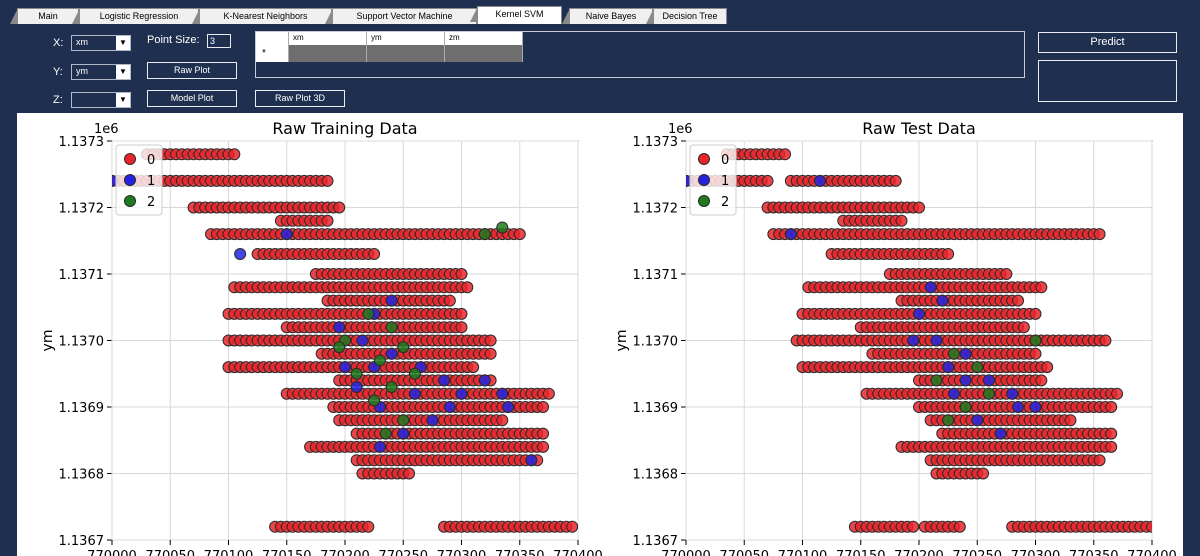 This screenshot has height=556, width=1200. What do you see at coordinates (192, 70) in the screenshot?
I see `raw-plot-button: Raw Plot` at bounding box center [192, 70].